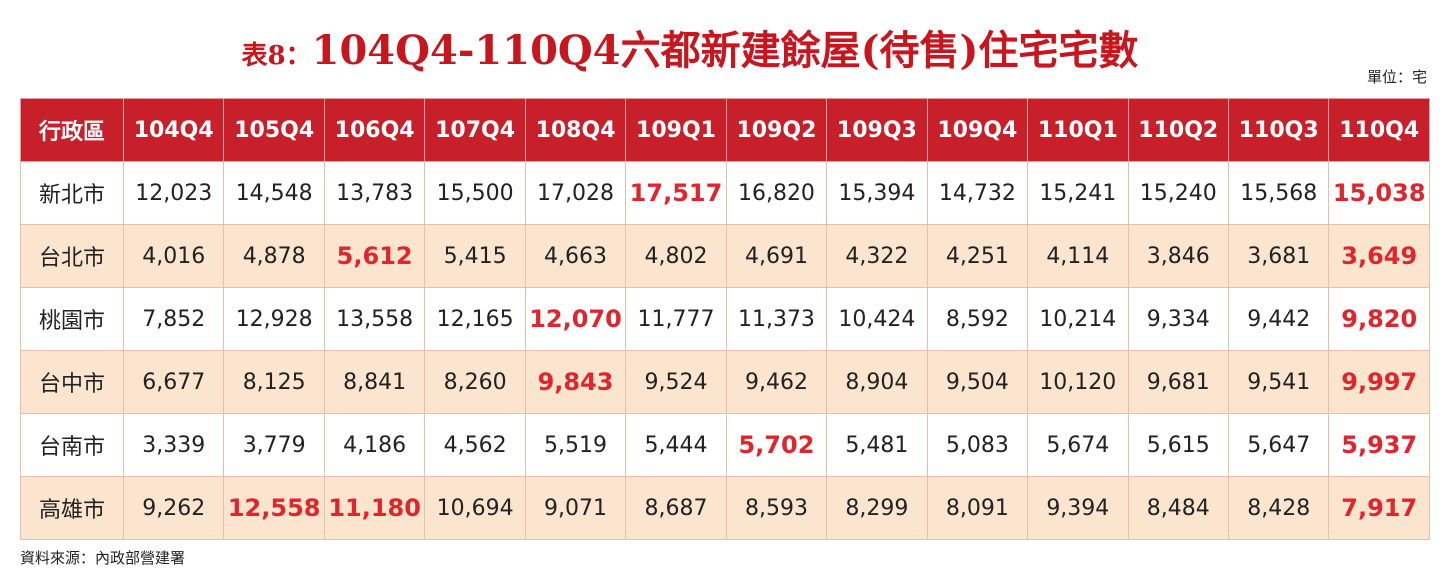 The width and height of the screenshot is (1451, 579). I want to click on table-cell: 4,802, so click(676, 256).